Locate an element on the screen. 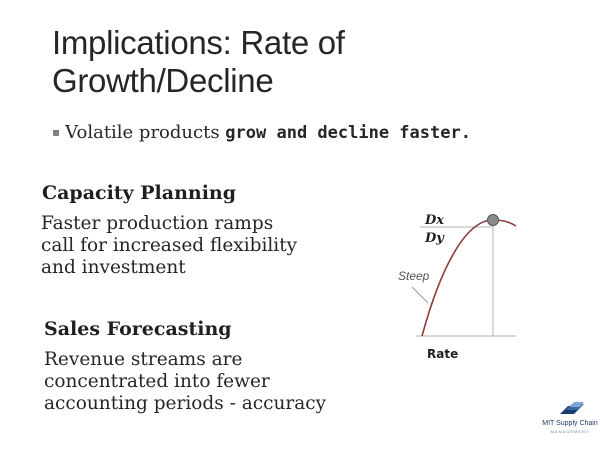 The width and height of the screenshot is (600, 449). slide-title: Implications: Rate of Growth/Decline is located at coordinates (312, 62).